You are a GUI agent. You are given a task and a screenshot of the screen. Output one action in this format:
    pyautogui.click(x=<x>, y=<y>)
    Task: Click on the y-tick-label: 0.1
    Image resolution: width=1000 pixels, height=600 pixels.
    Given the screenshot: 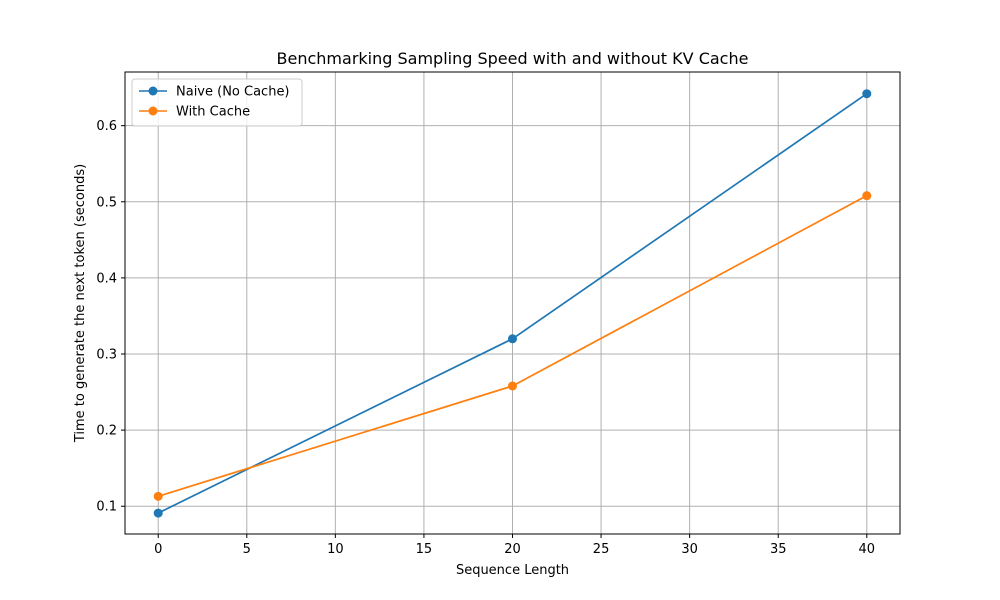 What is the action you would take?
    pyautogui.click(x=106, y=507)
    